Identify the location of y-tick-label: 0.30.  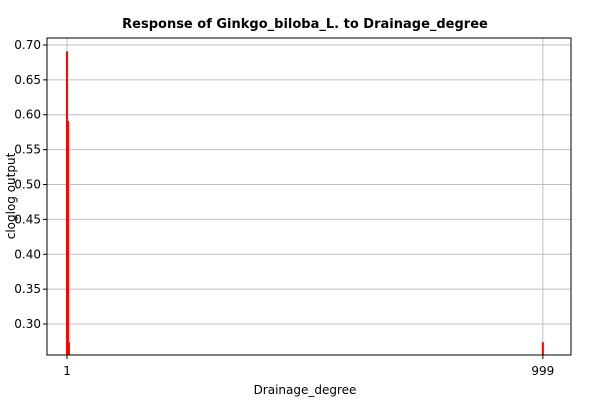
(27, 324).